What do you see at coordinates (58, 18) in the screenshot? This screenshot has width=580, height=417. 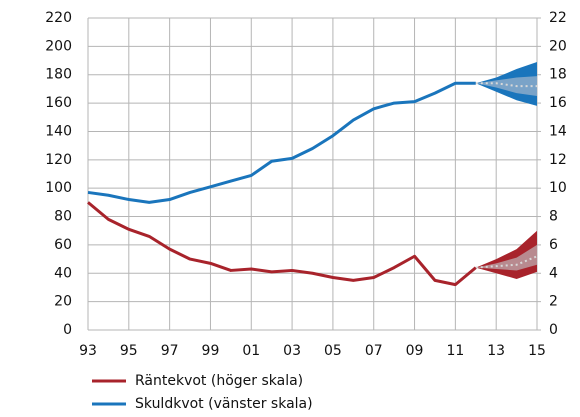 I see `y-tick-label: 220` at bounding box center [58, 18].